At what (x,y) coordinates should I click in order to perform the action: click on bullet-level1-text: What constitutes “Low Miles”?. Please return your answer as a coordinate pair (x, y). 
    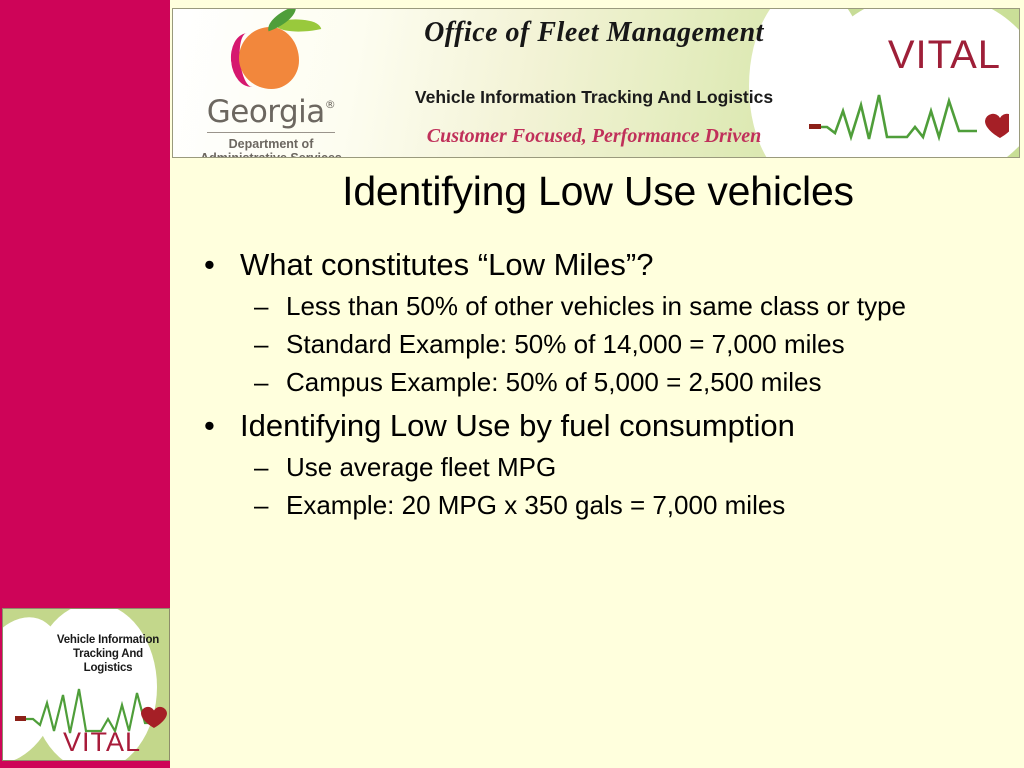
    Looking at the image, I should click on (447, 264).